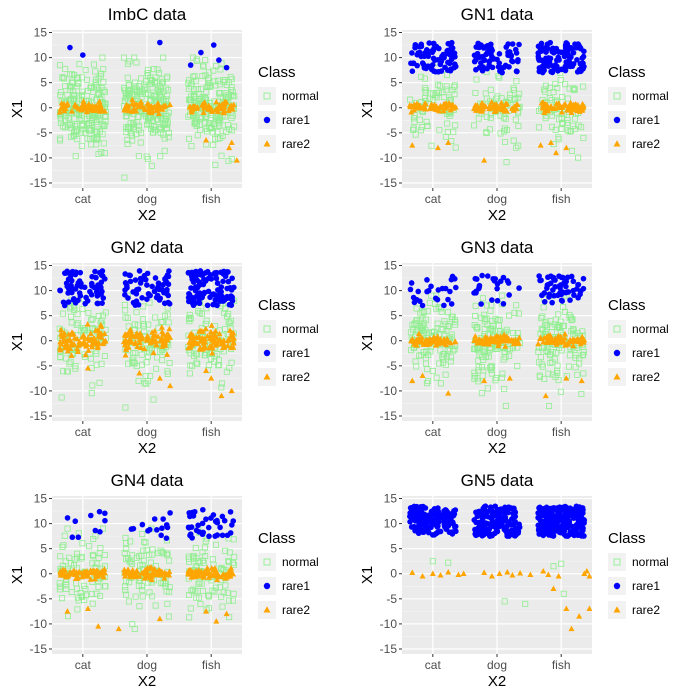  What do you see at coordinates (393, 549) in the screenshot?
I see `y-tick-label: 5` at bounding box center [393, 549].